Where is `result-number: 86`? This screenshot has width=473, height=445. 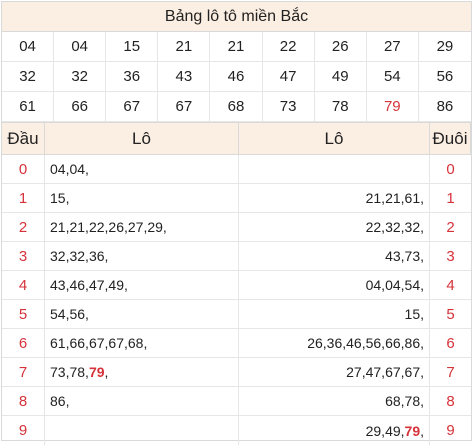 result-number: 86 is located at coordinates (444, 107).